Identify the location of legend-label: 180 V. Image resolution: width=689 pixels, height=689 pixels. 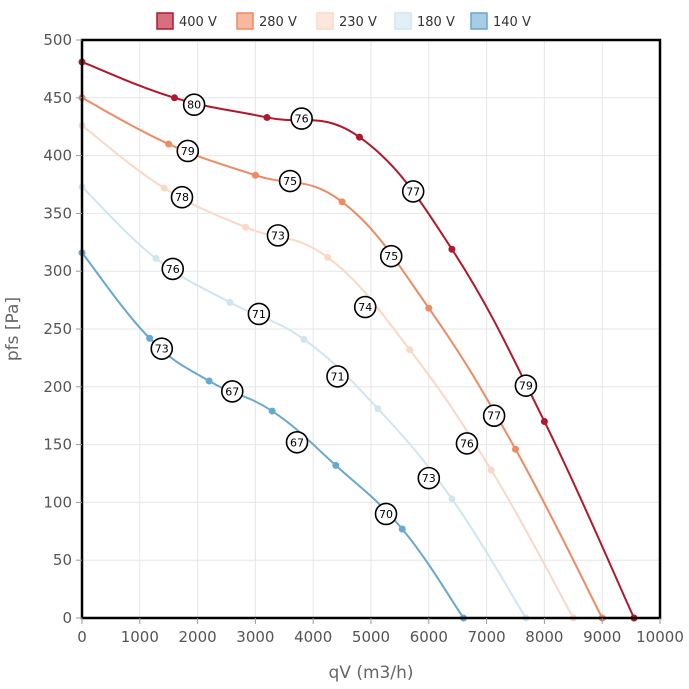
(436, 22).